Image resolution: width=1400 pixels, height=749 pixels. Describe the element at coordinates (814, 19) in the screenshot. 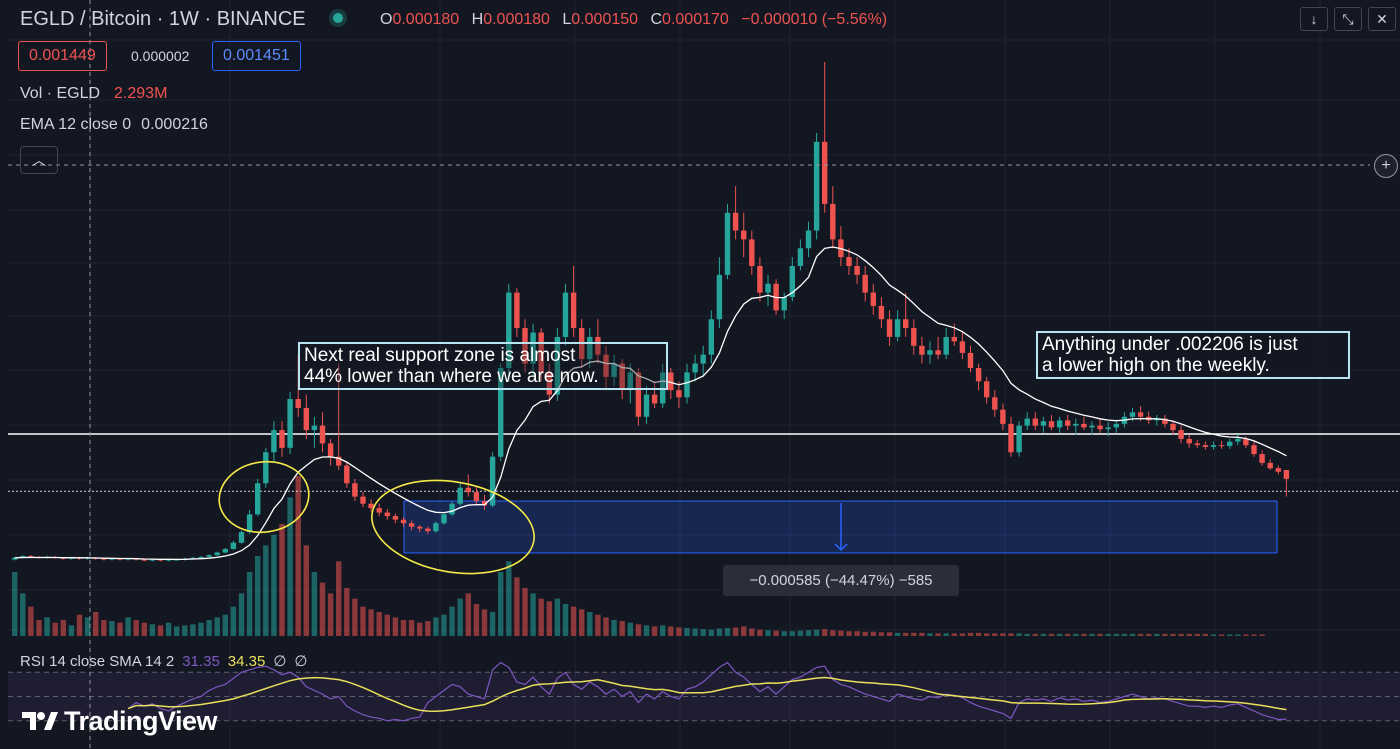

I see `change-value: −0.000010 (−5.56%)` at that location.